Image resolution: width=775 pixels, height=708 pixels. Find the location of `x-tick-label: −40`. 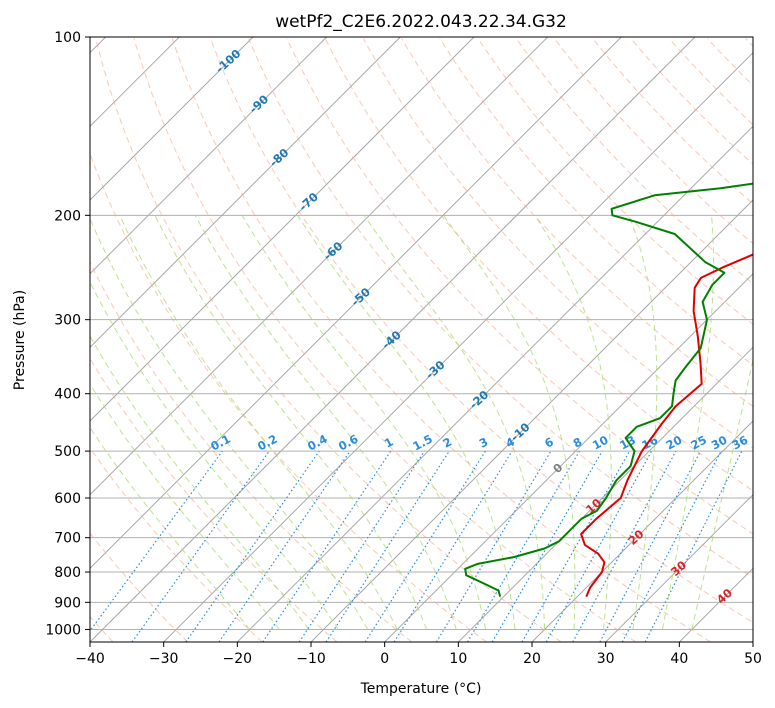

x-tick-label: −40 is located at coordinates (90, 659).